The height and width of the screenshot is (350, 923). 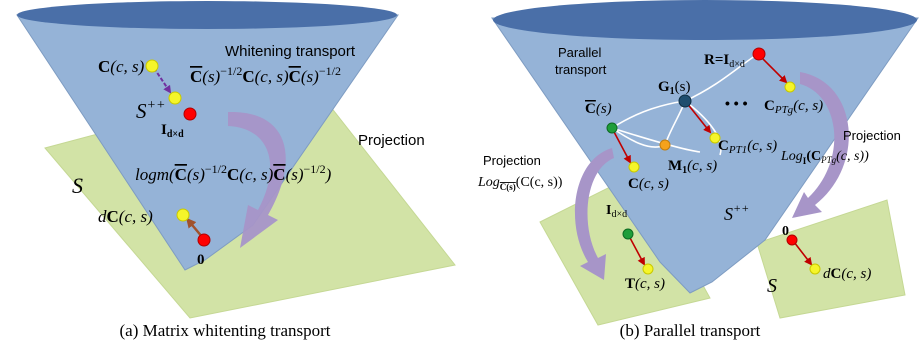 I want to click on whitening-arrow, so click(x=162, y=80).